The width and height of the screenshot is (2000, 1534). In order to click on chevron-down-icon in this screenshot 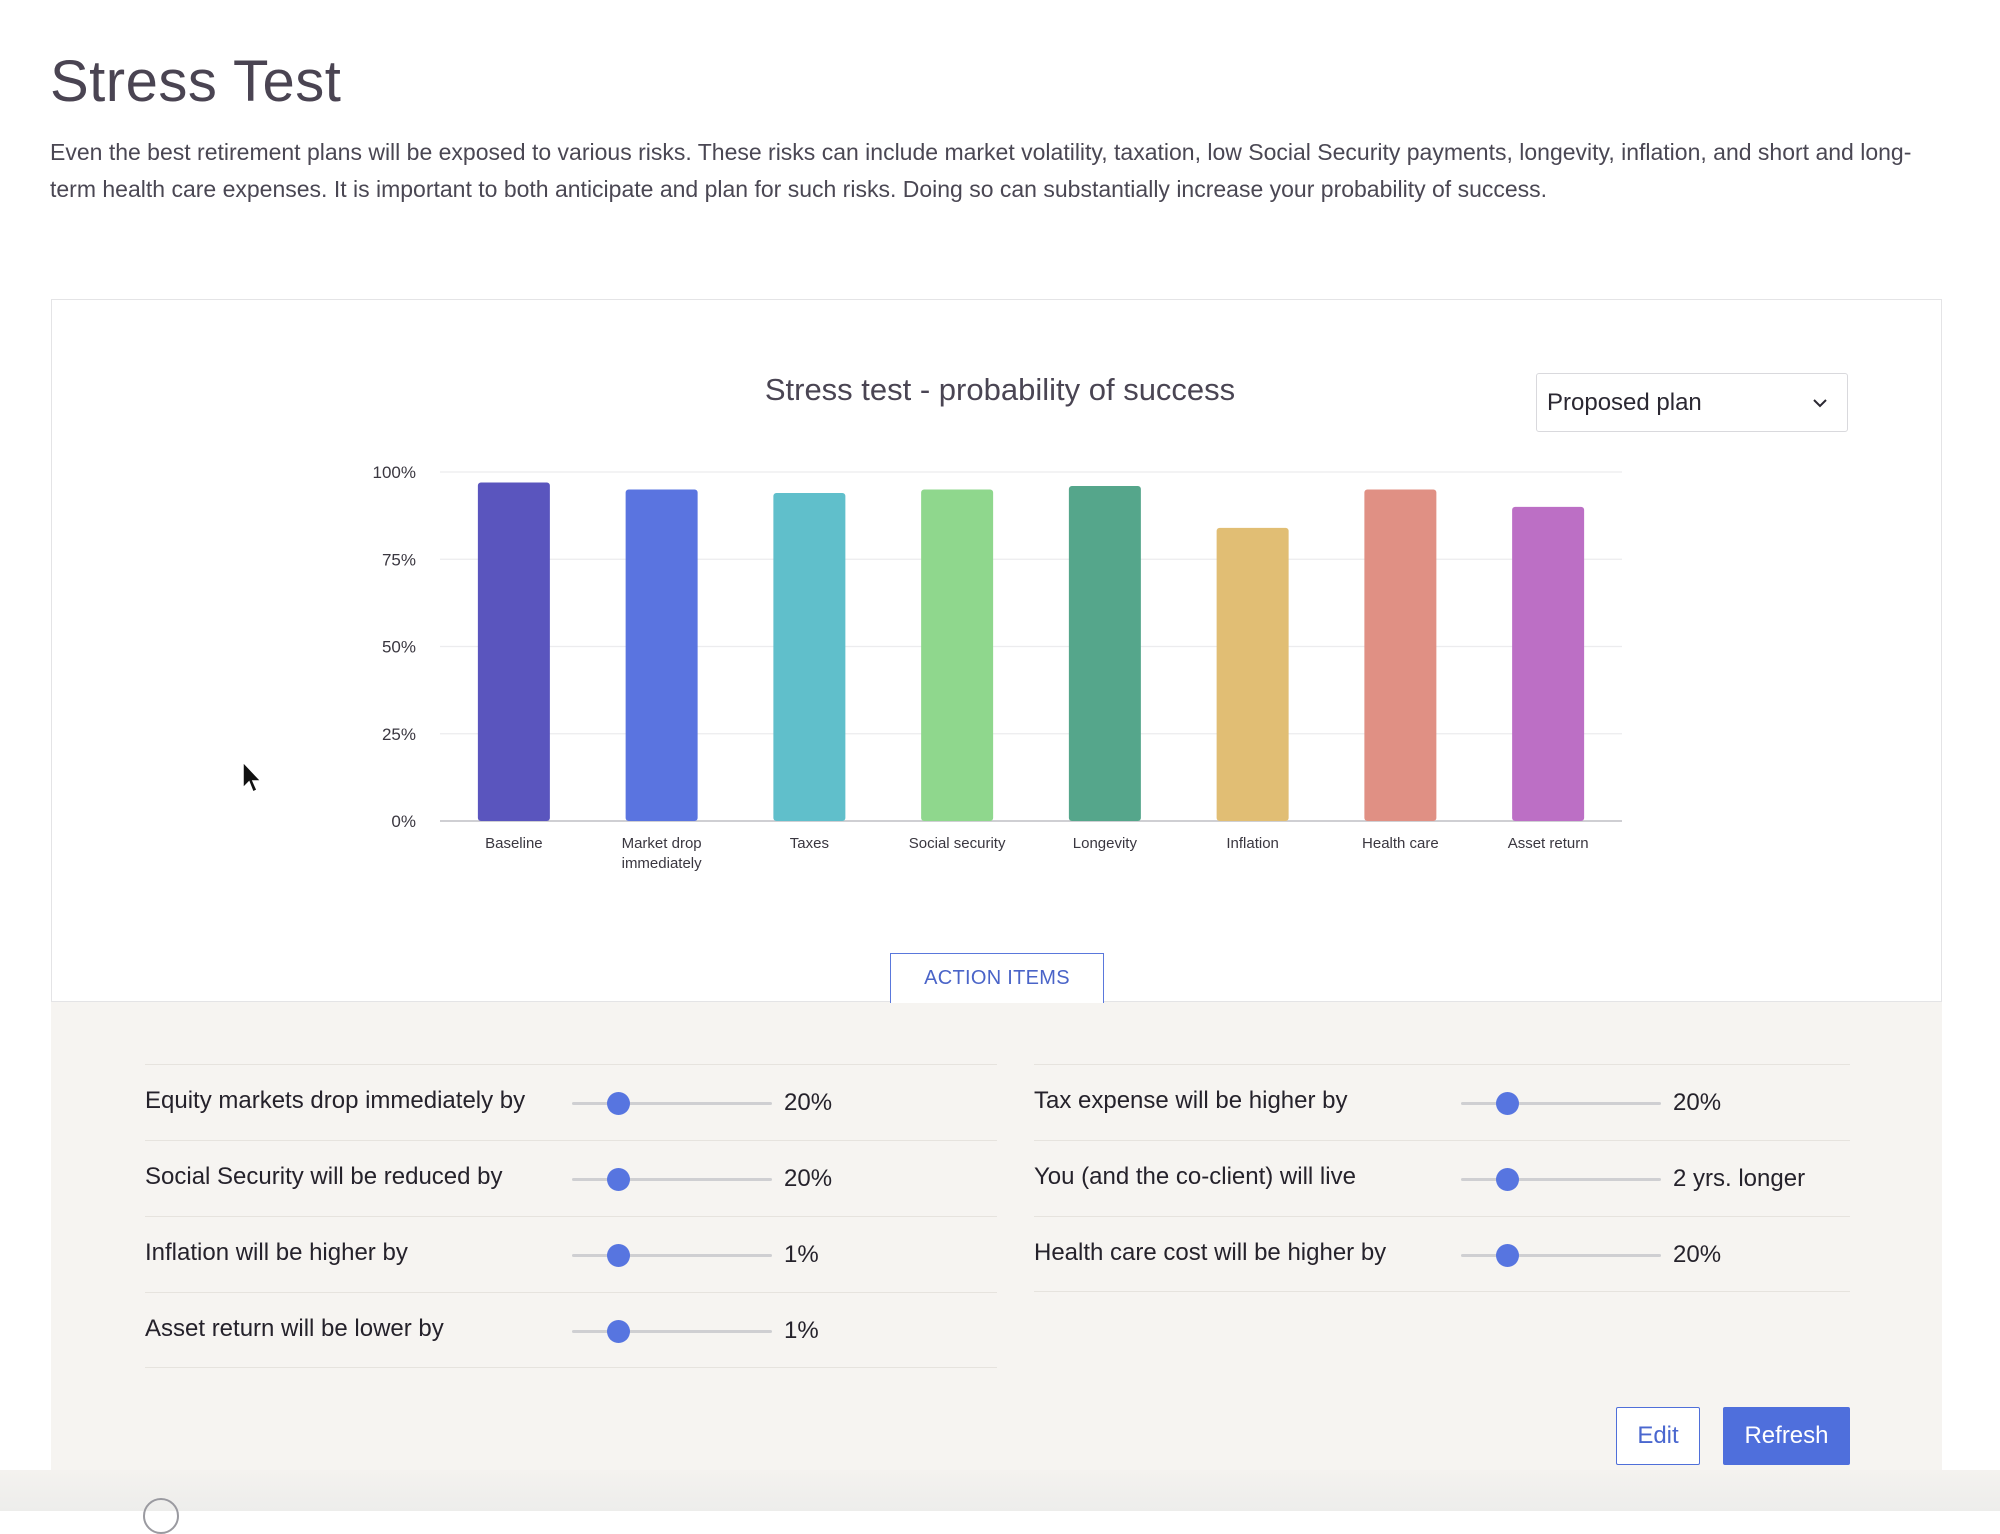, I will do `click(1820, 402)`.